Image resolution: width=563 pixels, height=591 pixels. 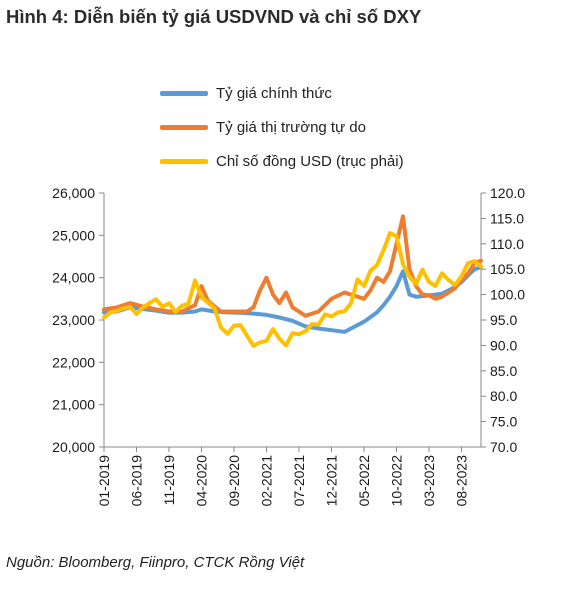 I want to click on y-right-tick-label: 90.0, so click(x=503, y=345).